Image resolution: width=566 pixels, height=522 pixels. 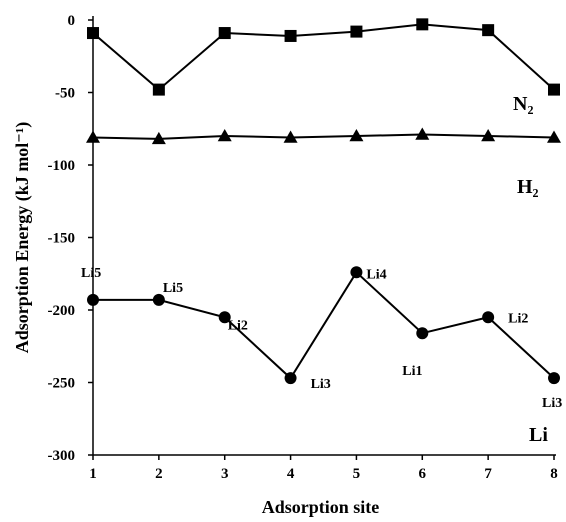 What do you see at coordinates (523, 104) in the screenshot?
I see `series-name-label: N₂` at bounding box center [523, 104].